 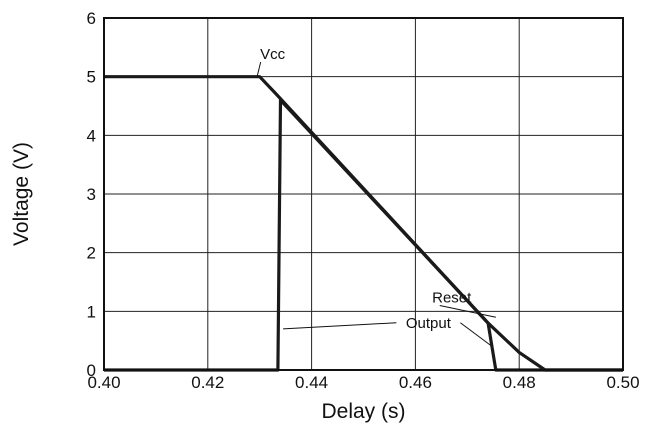 I want to click on x-tick-label: 0.42, so click(x=207, y=382).